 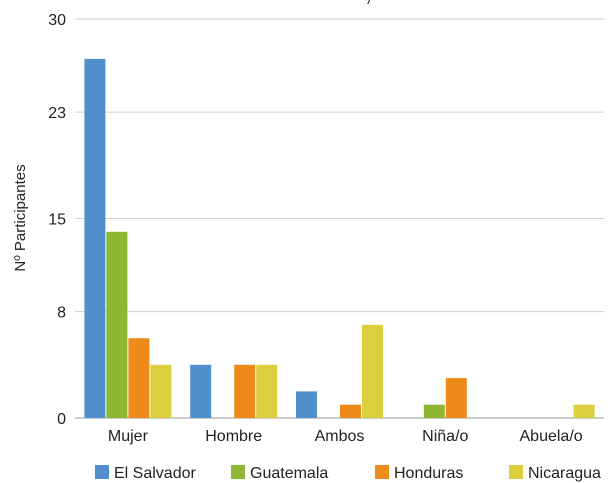 I want to click on x-tick-label: Niña/o, so click(x=445, y=436).